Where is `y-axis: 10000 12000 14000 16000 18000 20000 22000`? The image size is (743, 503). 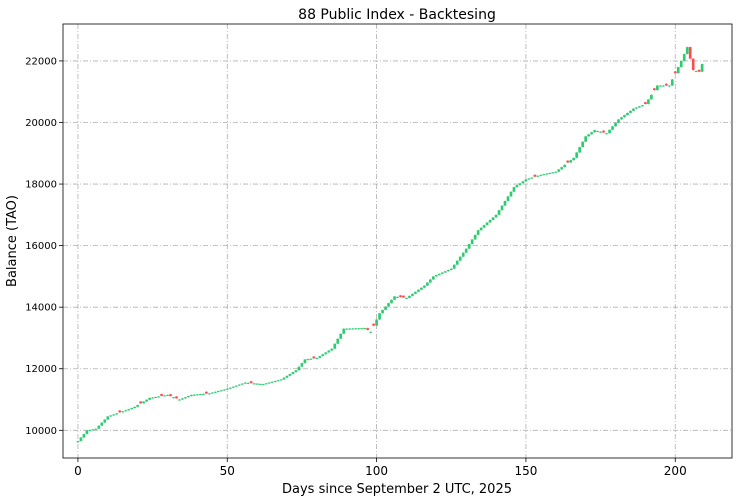 y-axis: 10000 12000 14000 16000 18000 20000 22000 is located at coordinates (44, 246).